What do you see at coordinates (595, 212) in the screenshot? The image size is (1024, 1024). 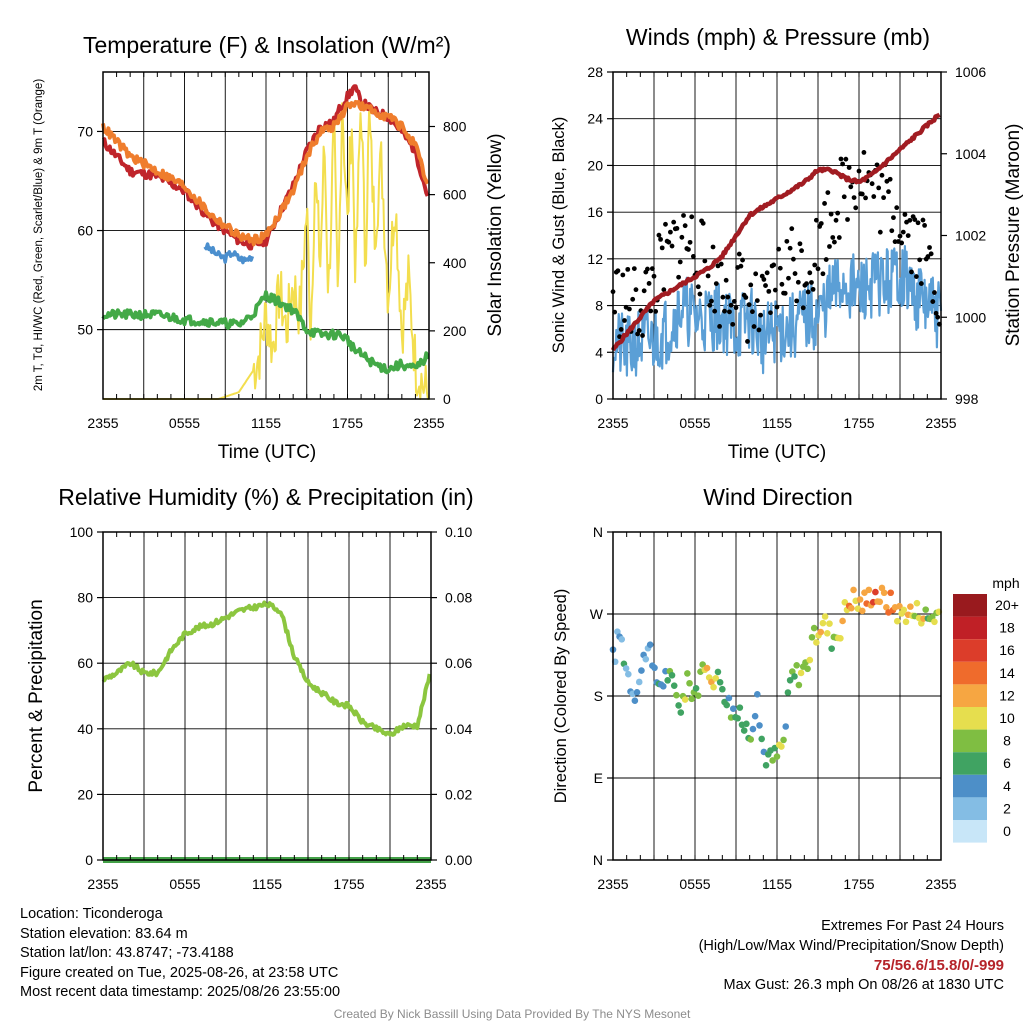 I see `y-tick-label: 16` at bounding box center [595, 212].